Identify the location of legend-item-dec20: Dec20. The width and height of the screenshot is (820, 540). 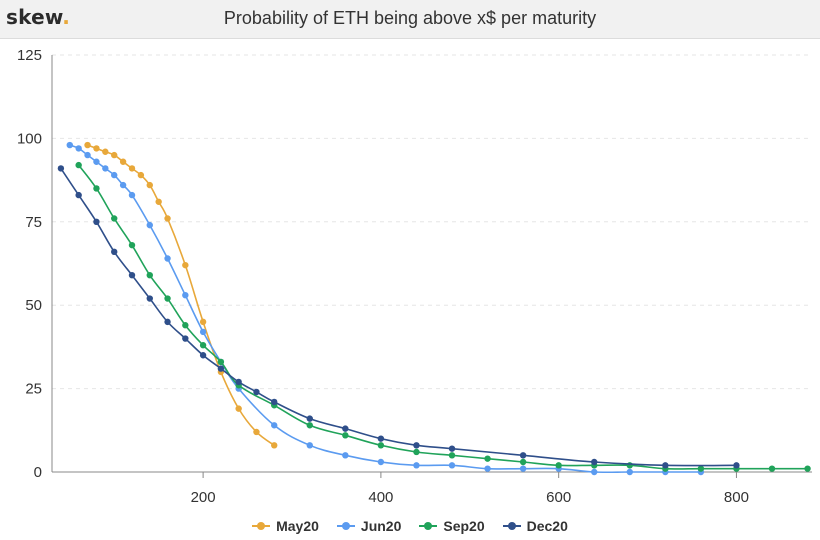
(535, 526).